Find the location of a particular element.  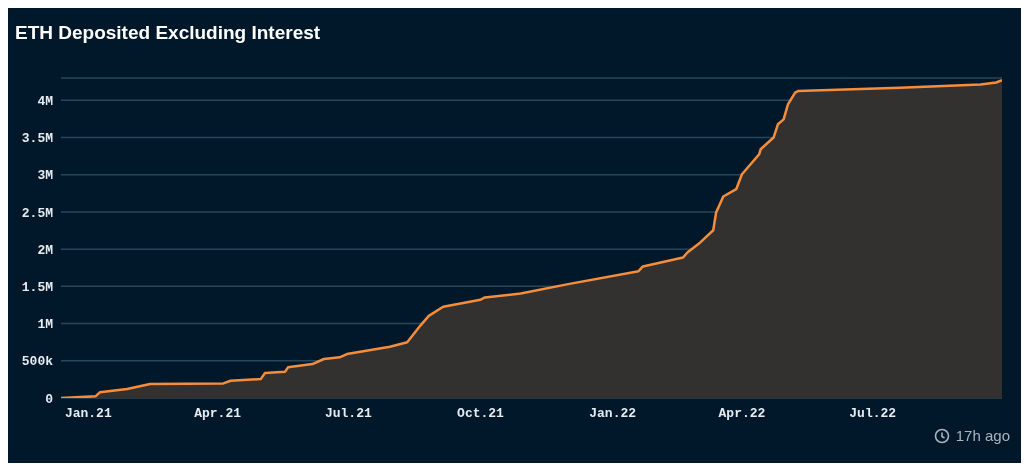

x-tick-label: Jul.22 is located at coordinates (873, 414).